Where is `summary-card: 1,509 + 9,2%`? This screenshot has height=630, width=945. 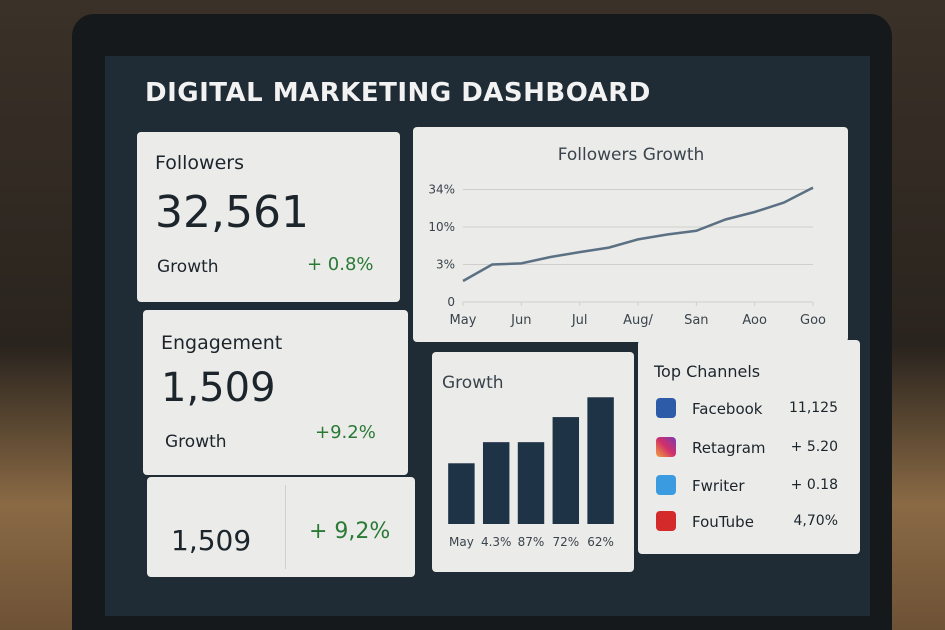 summary-card: 1,509 + 9,2% is located at coordinates (281, 527).